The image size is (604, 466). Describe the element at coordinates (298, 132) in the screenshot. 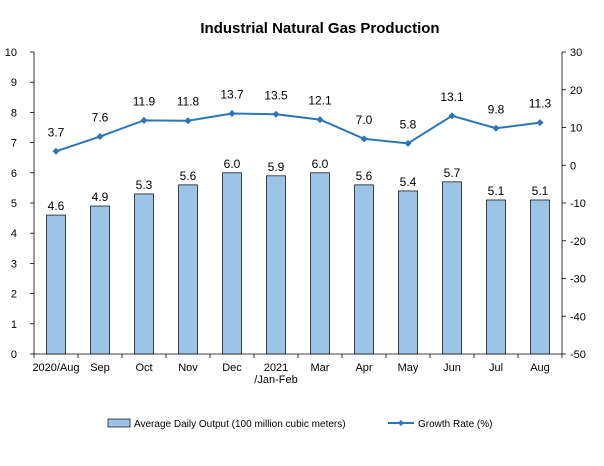

I see `growth-line` at that location.